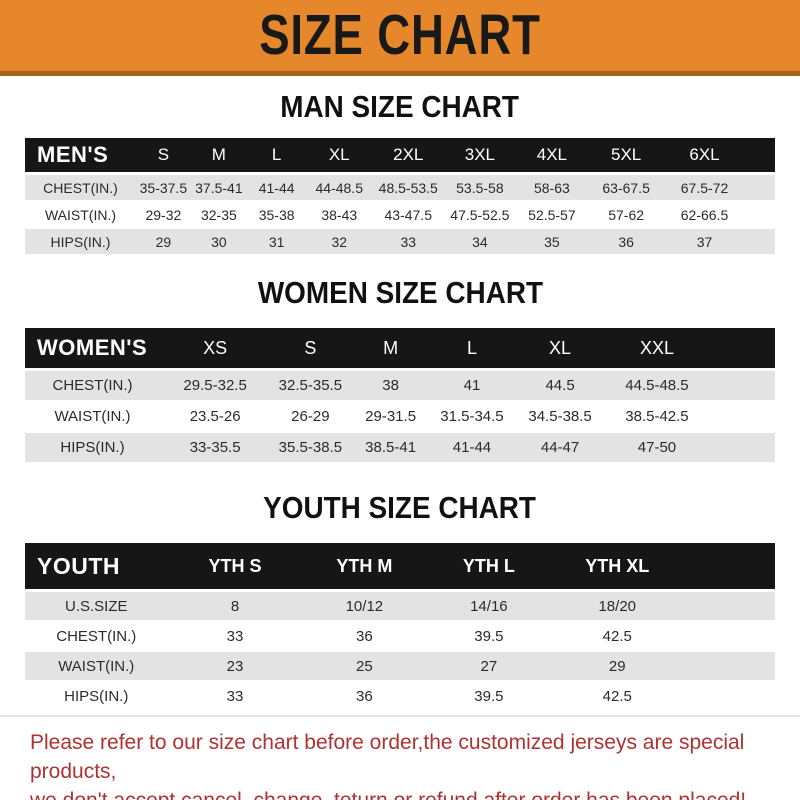  What do you see at coordinates (480, 242) in the screenshot?
I see `size-value: 34` at bounding box center [480, 242].